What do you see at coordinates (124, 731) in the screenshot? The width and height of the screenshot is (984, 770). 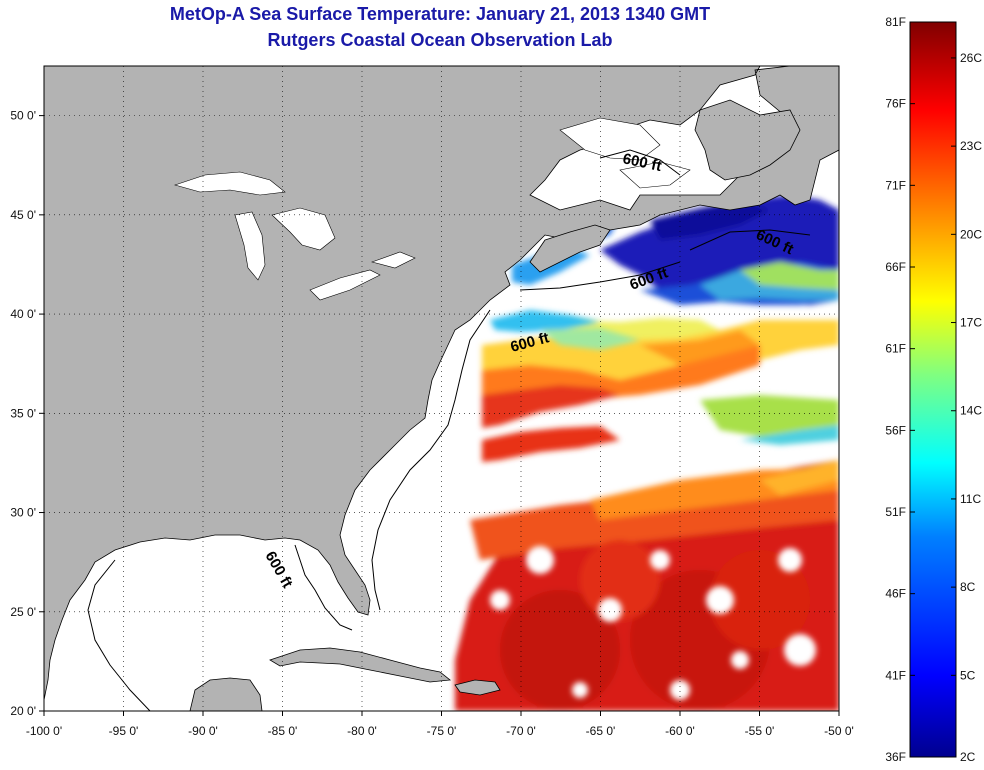 I see `lon-tick-label: -95 0'` at bounding box center [124, 731].